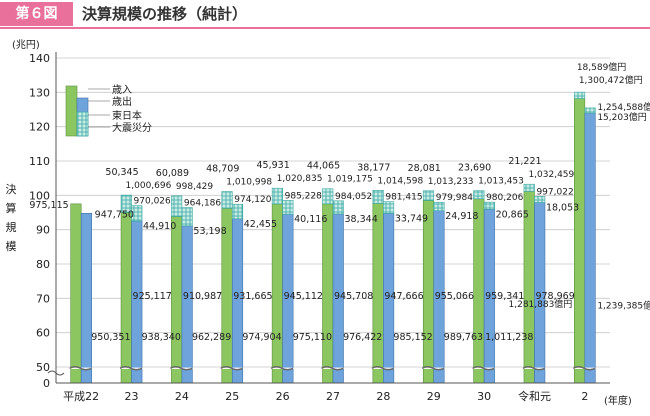 The height and width of the screenshot is (416, 650). Describe the element at coordinates (325, 28) in the screenshot. I see `header-rule` at that location.